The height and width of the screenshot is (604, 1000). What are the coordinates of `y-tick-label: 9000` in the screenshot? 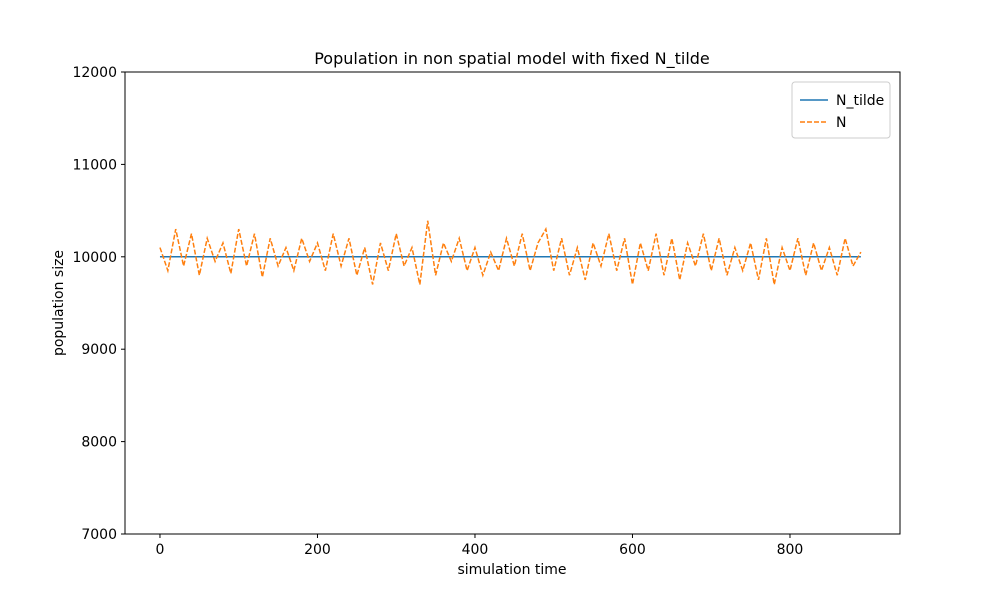 It's located at (99, 350).